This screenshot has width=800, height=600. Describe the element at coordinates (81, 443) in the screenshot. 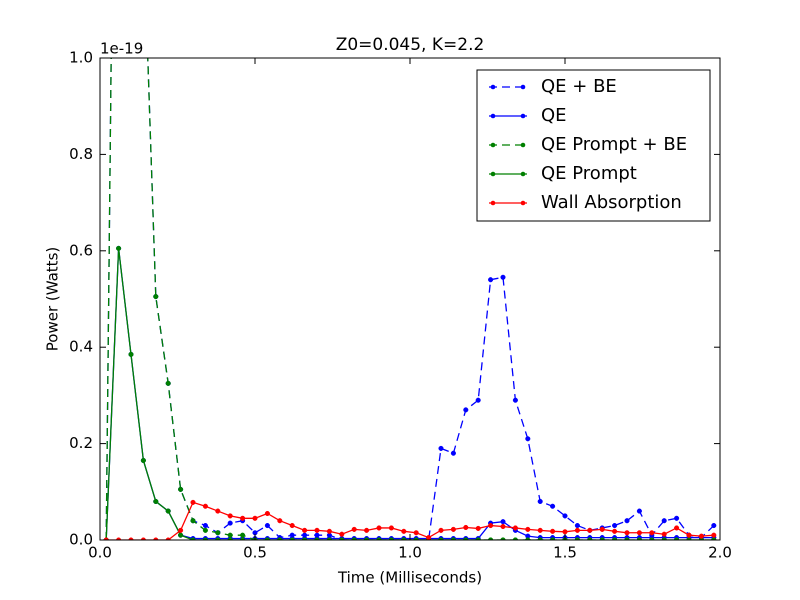

I see `y-tick-label: 0.2` at that location.